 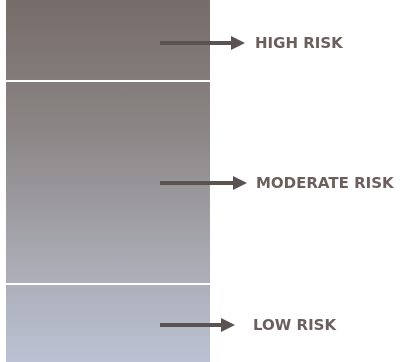 I want to click on divider-moderate-low, so click(x=108, y=284).